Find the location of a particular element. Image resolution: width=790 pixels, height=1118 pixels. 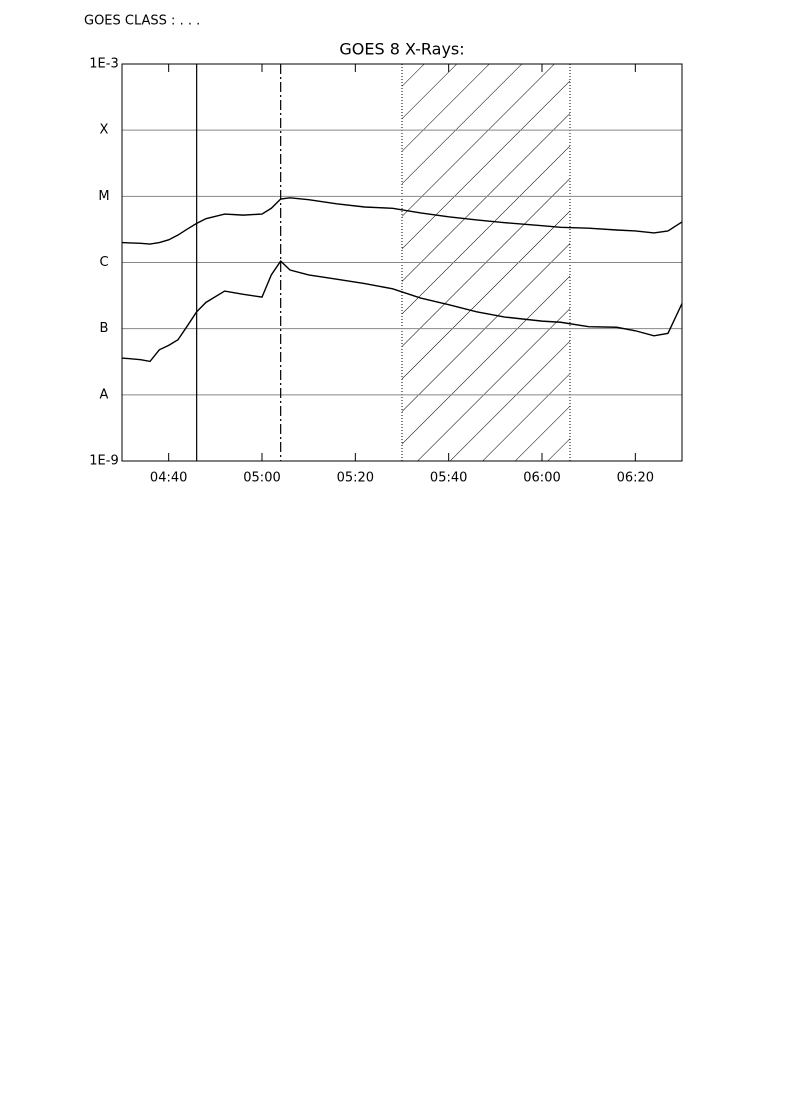

y-tick-label: X is located at coordinates (104, 130).